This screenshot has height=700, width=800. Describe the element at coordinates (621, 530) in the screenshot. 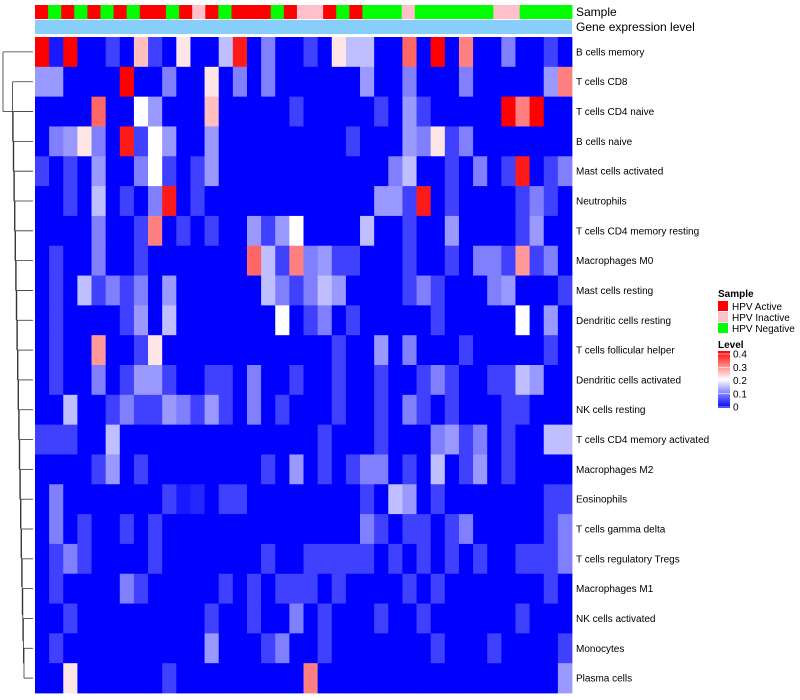

I see `row-label: T cells gamma delta` at that location.